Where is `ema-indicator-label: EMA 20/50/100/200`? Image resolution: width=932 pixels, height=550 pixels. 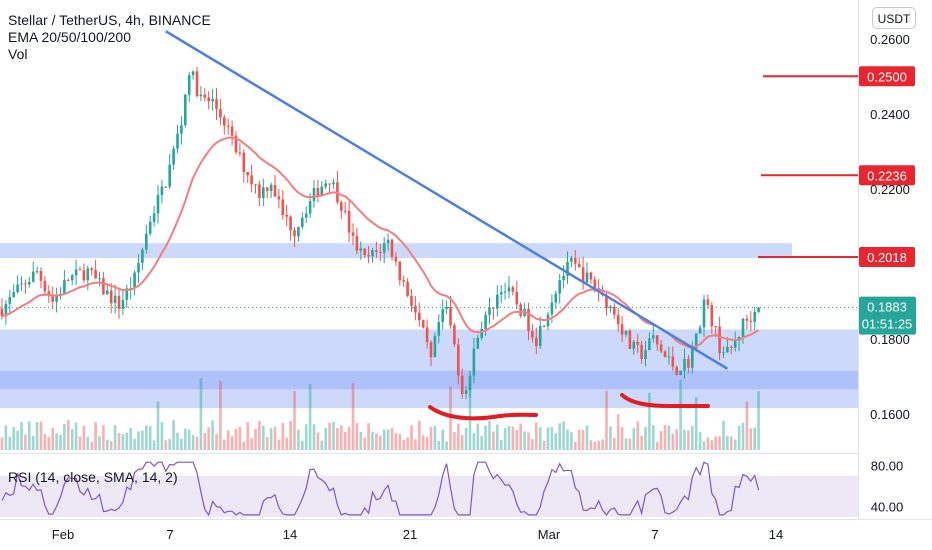
ema-indicator-label: EMA 20/50/100/200 is located at coordinates (69, 37).